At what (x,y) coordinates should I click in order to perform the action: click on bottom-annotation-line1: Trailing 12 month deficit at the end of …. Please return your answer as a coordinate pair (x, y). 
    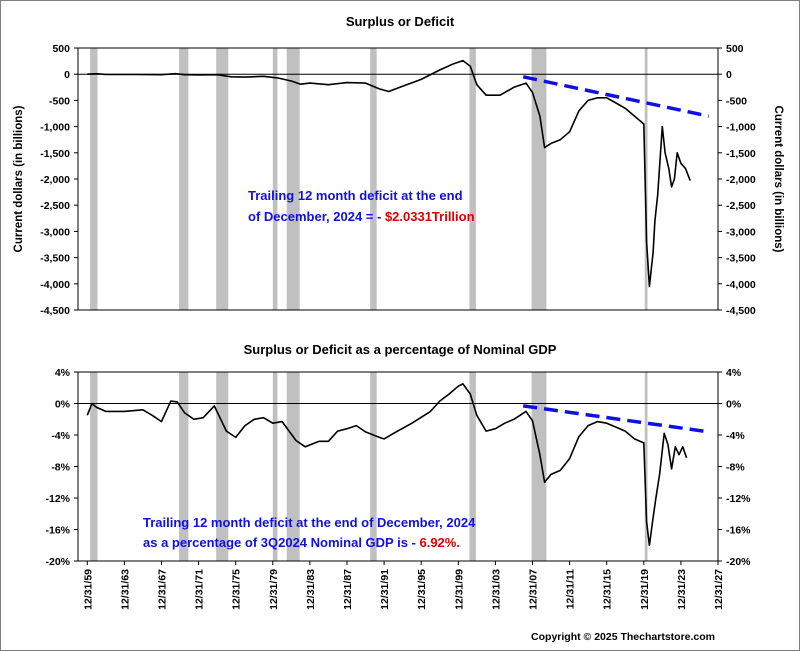
    Looking at the image, I should click on (309, 522).